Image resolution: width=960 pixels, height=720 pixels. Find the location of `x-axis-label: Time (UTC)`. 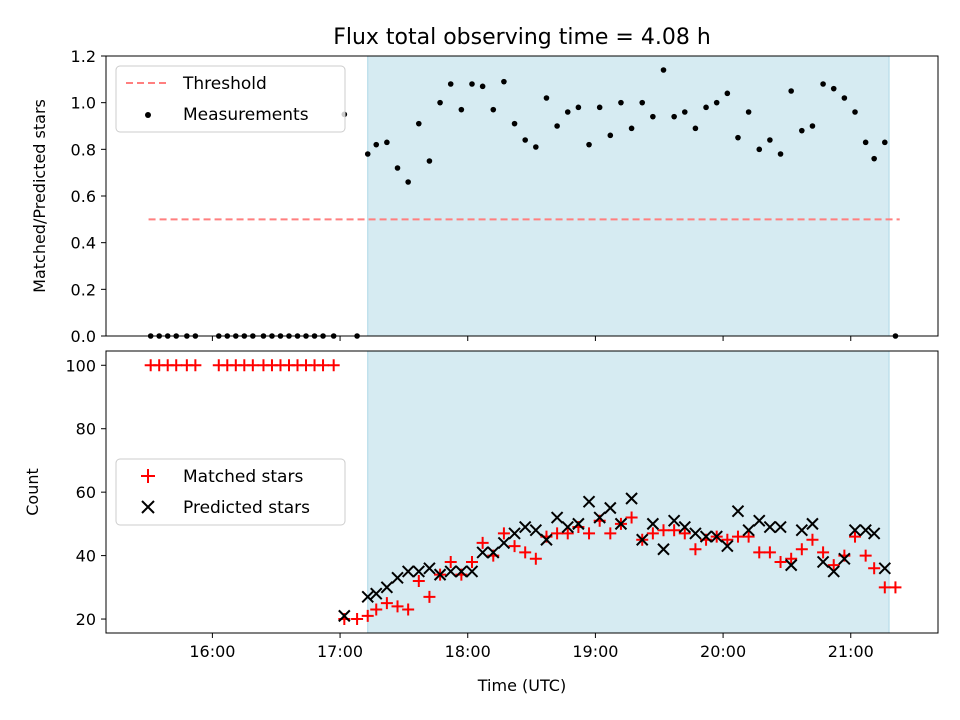

x-axis-label: Time (UTC) is located at coordinates (521, 685).